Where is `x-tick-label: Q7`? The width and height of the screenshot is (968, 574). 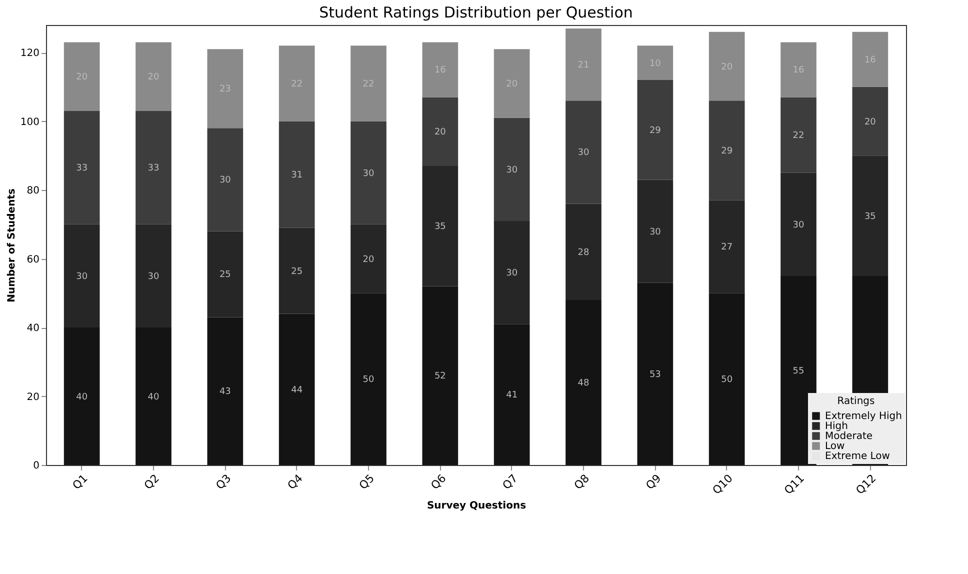
x-tick-label: Q7 is located at coordinates (510, 482).